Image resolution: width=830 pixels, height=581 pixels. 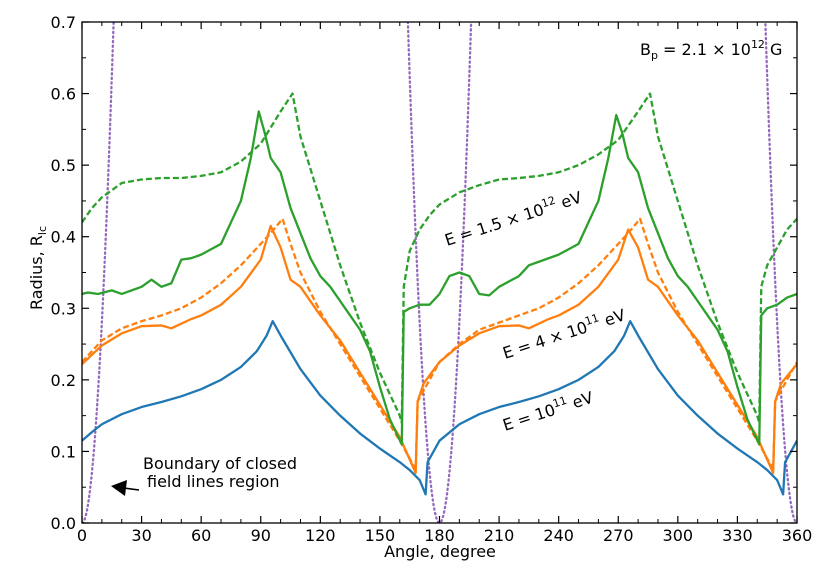 I want to click on x-tick-label: 0, so click(x=82, y=535).